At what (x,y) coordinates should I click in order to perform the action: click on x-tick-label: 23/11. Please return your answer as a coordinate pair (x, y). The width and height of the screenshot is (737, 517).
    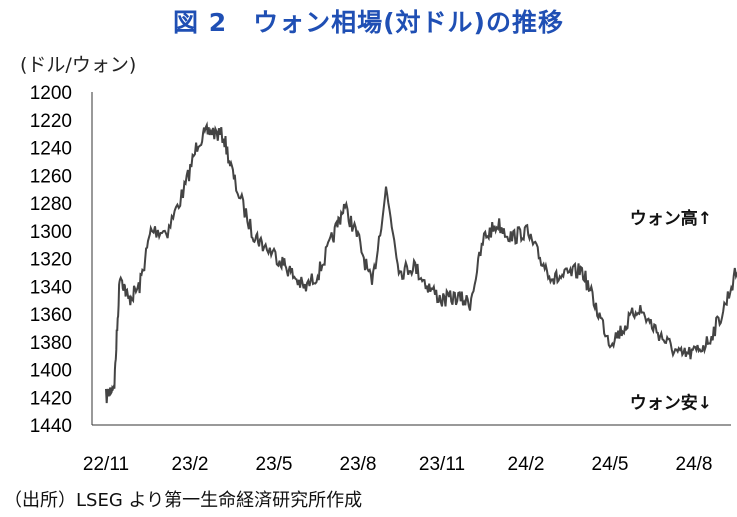
    Looking at the image, I should click on (442, 464).